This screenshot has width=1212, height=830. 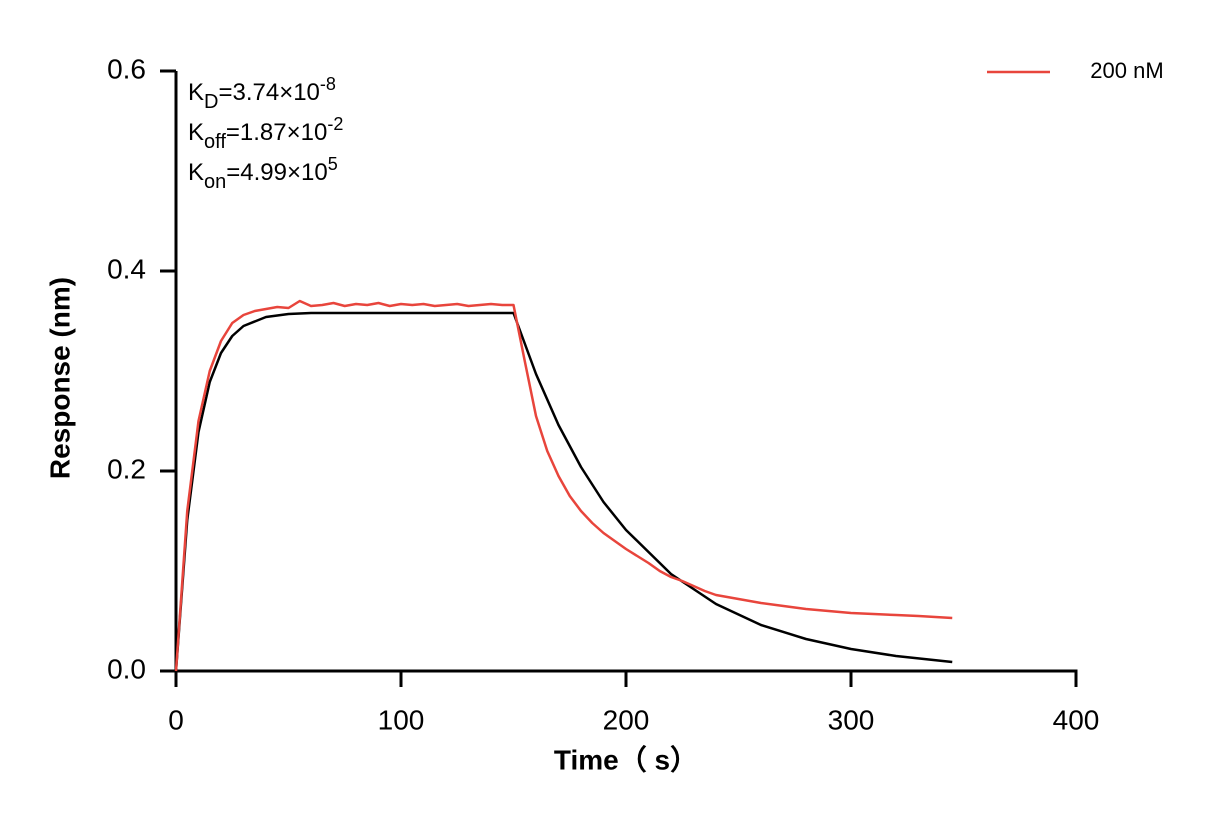 What do you see at coordinates (176, 719) in the screenshot?
I see `x-tick-label: 0` at bounding box center [176, 719].